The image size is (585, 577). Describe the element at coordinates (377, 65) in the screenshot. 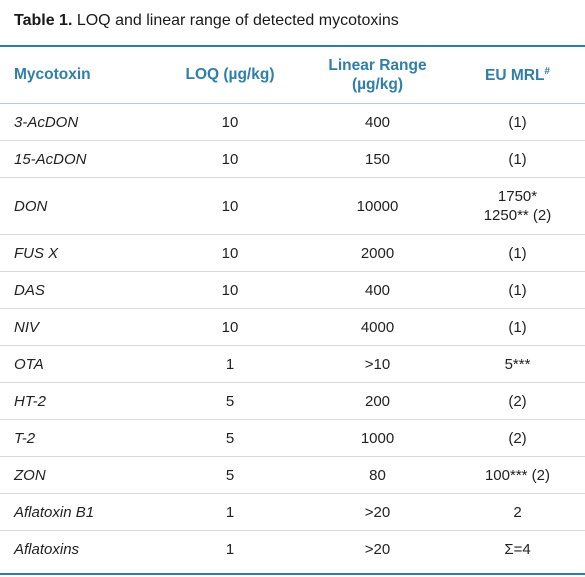

I see `header-linear-range-line1: Linear Range` at that location.